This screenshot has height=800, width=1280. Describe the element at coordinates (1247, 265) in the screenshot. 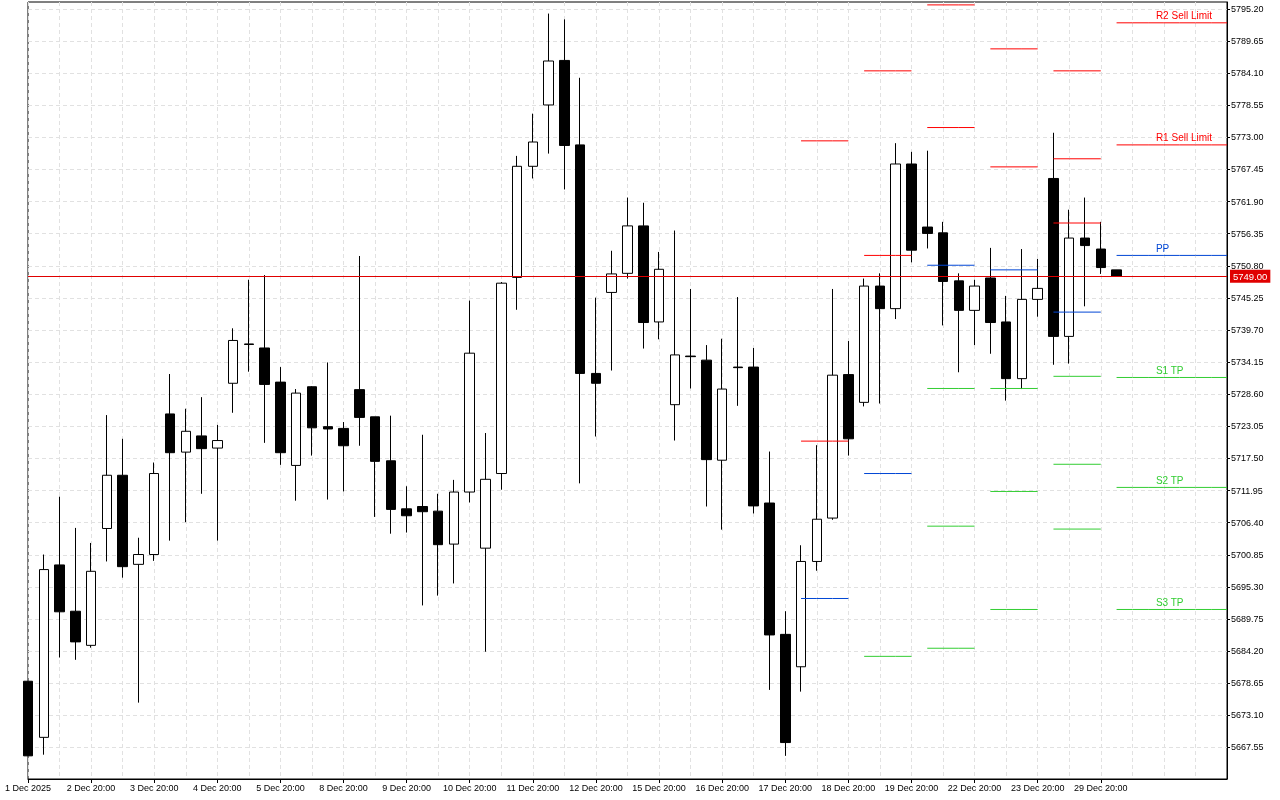

I see `y-tick-label: 5750.80` at that location.